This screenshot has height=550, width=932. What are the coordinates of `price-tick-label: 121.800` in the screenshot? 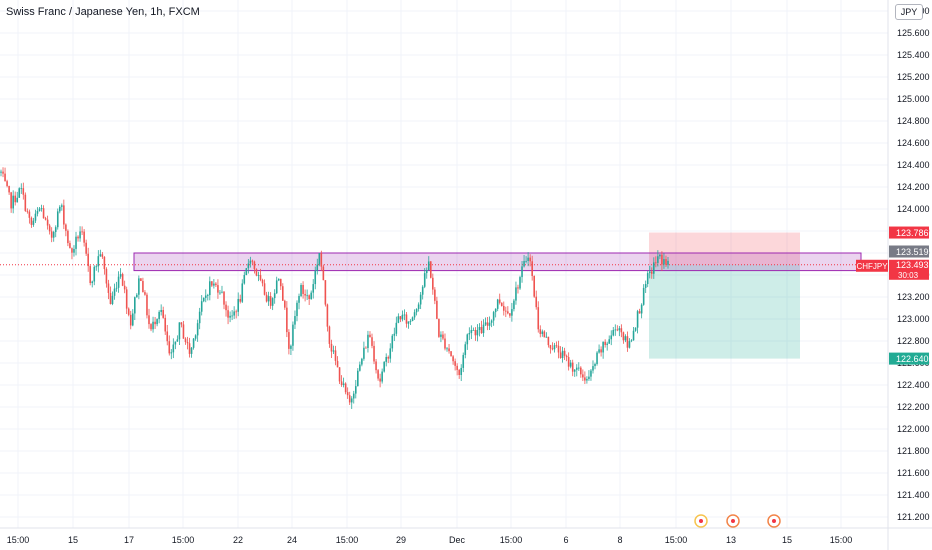 It's located at (913, 451).